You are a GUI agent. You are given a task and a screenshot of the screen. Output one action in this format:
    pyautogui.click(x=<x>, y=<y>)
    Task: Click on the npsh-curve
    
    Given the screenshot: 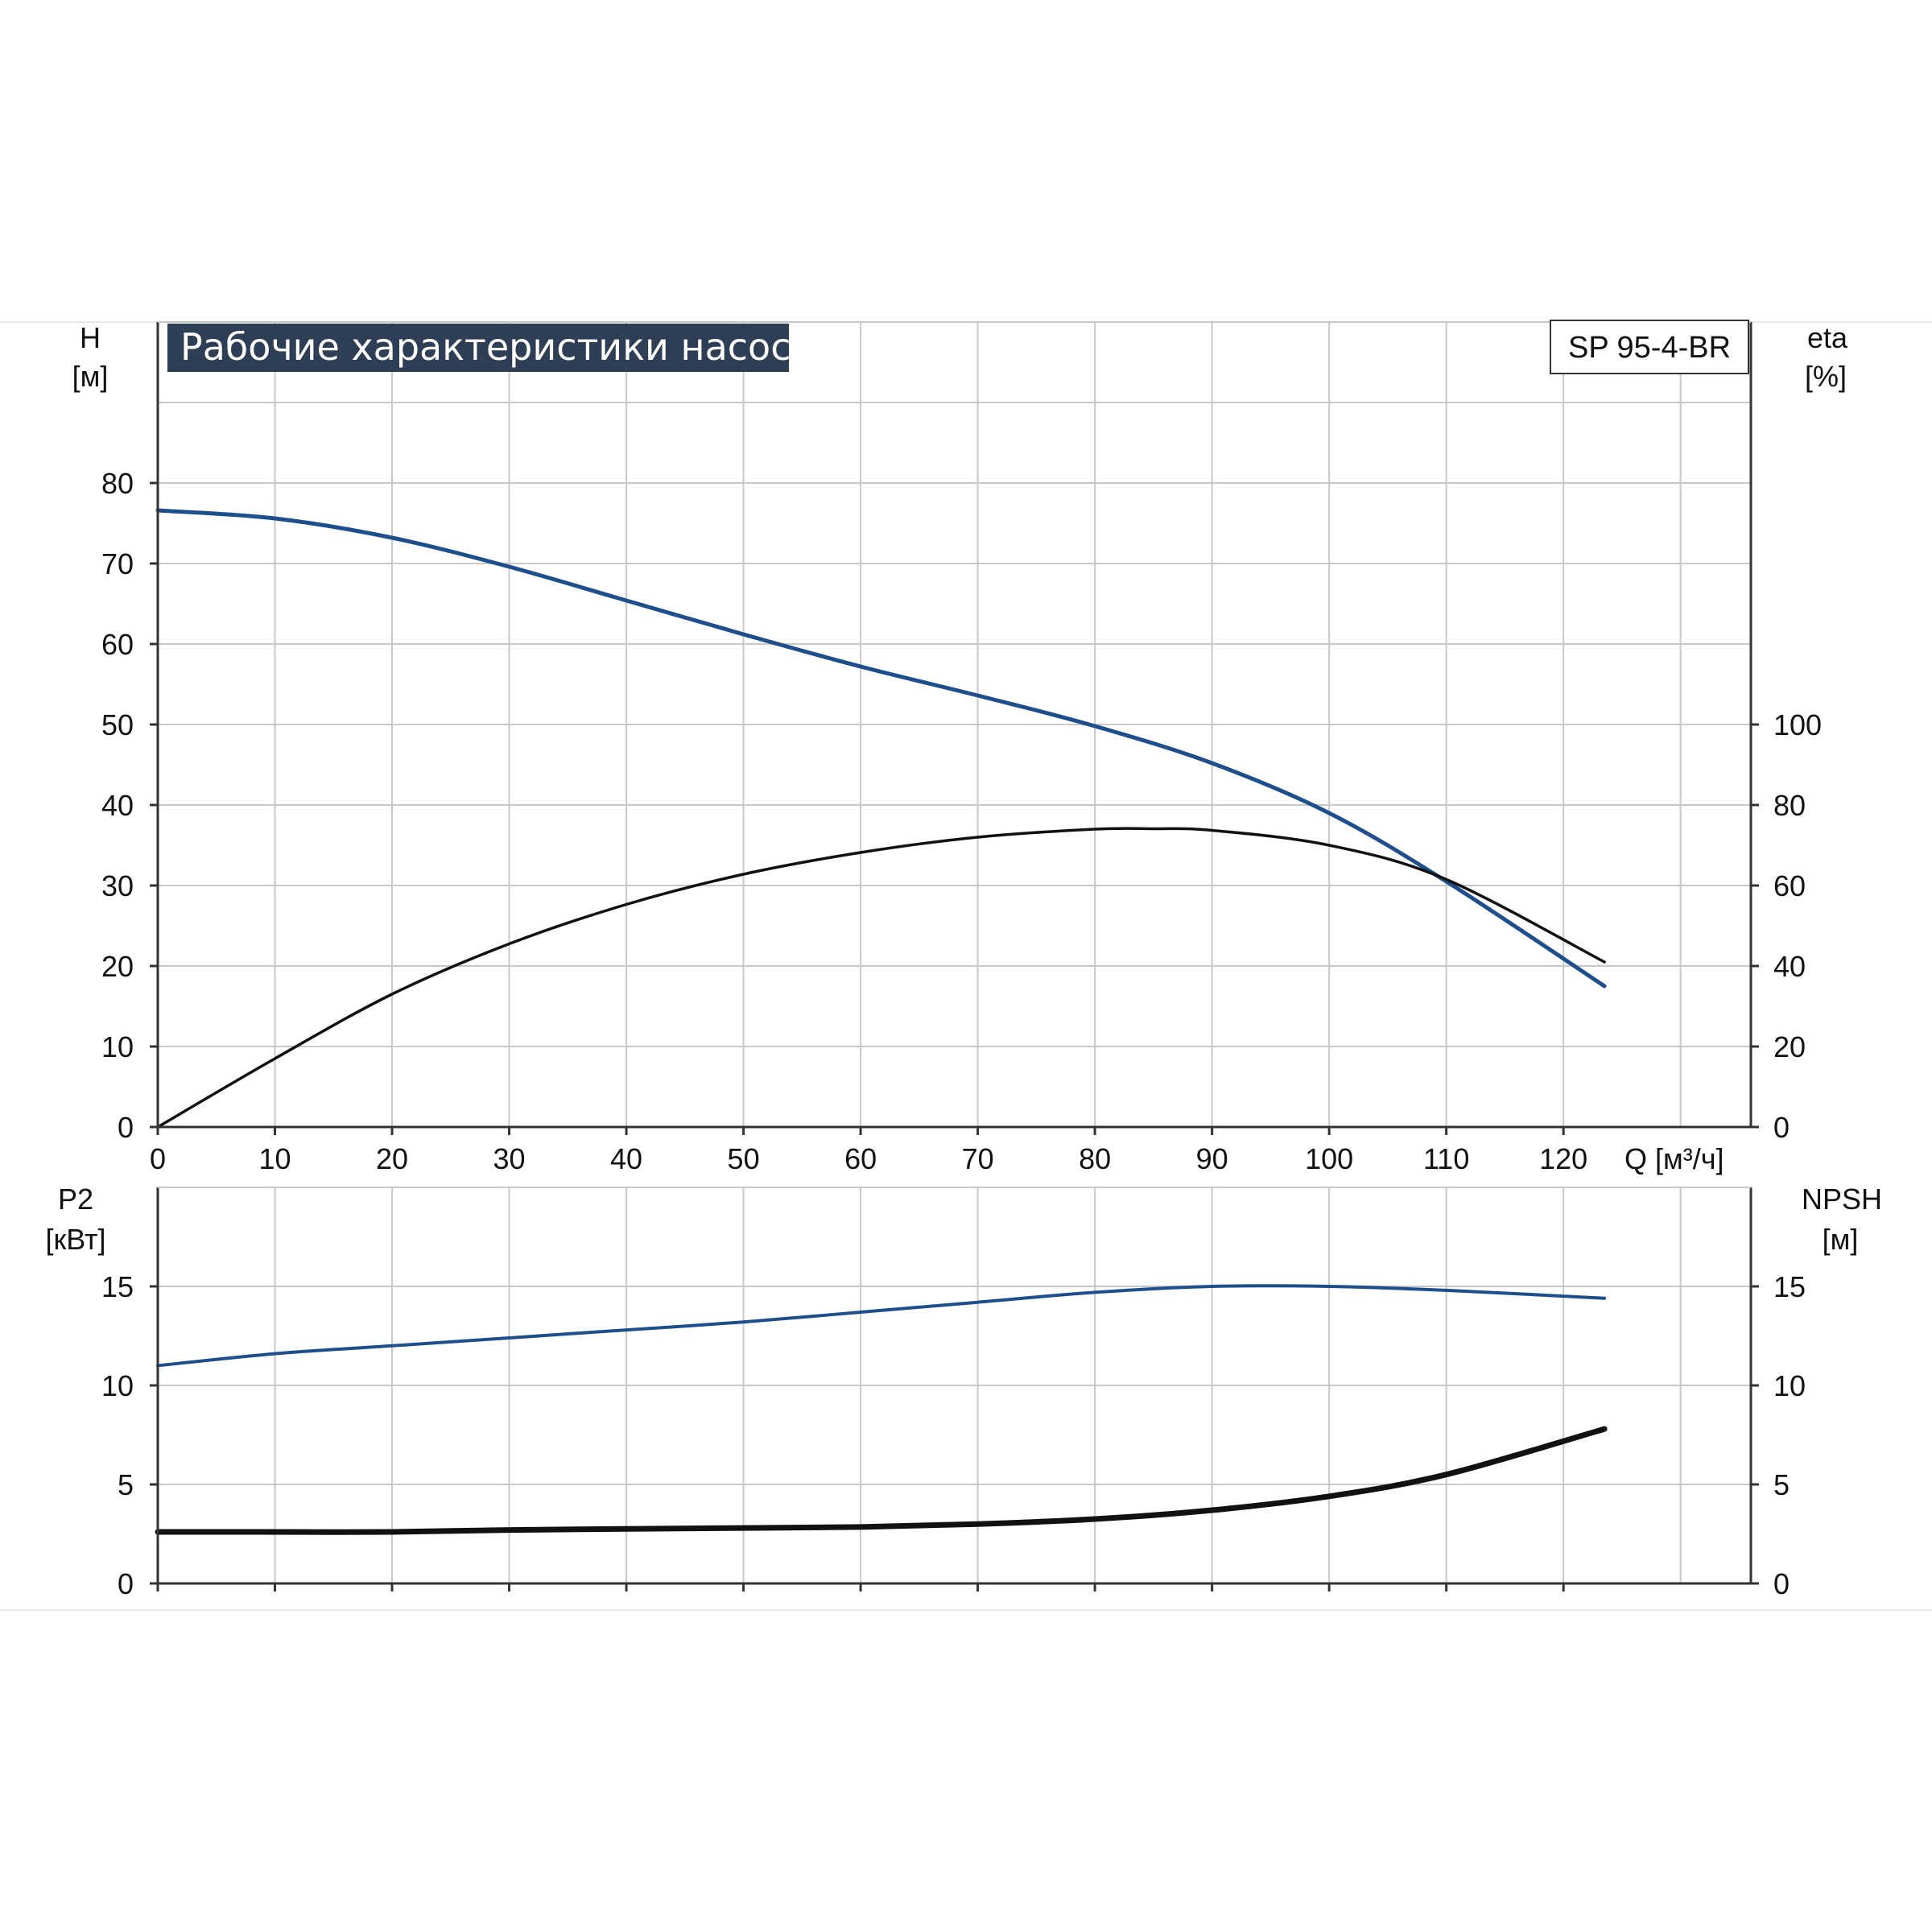 What is the action you would take?
    pyautogui.click(x=882, y=1480)
    